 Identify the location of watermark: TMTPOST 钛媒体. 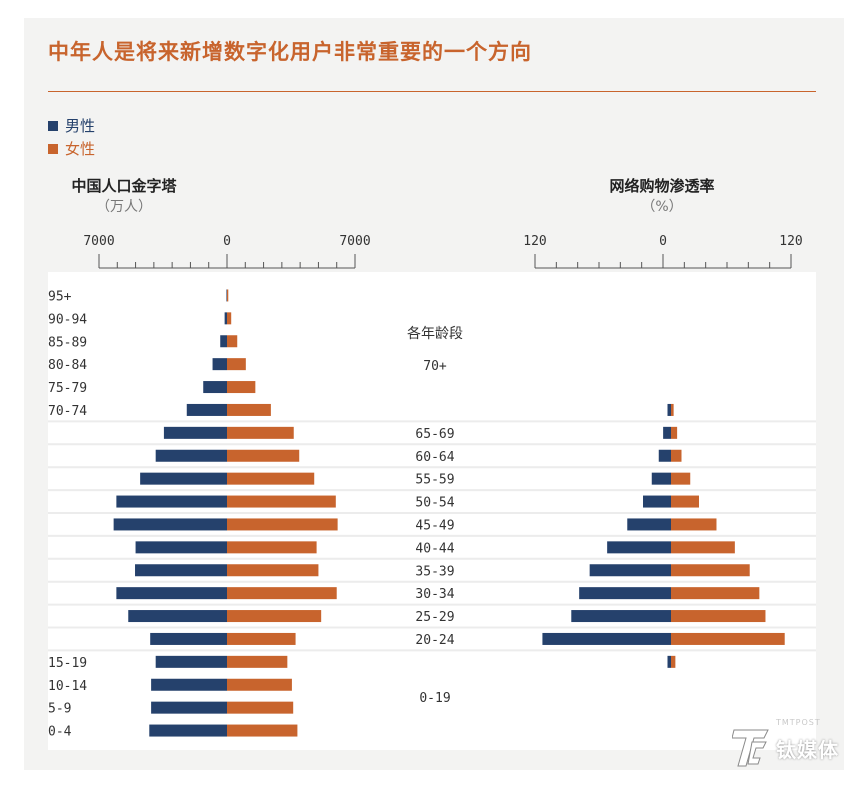
(785, 744).